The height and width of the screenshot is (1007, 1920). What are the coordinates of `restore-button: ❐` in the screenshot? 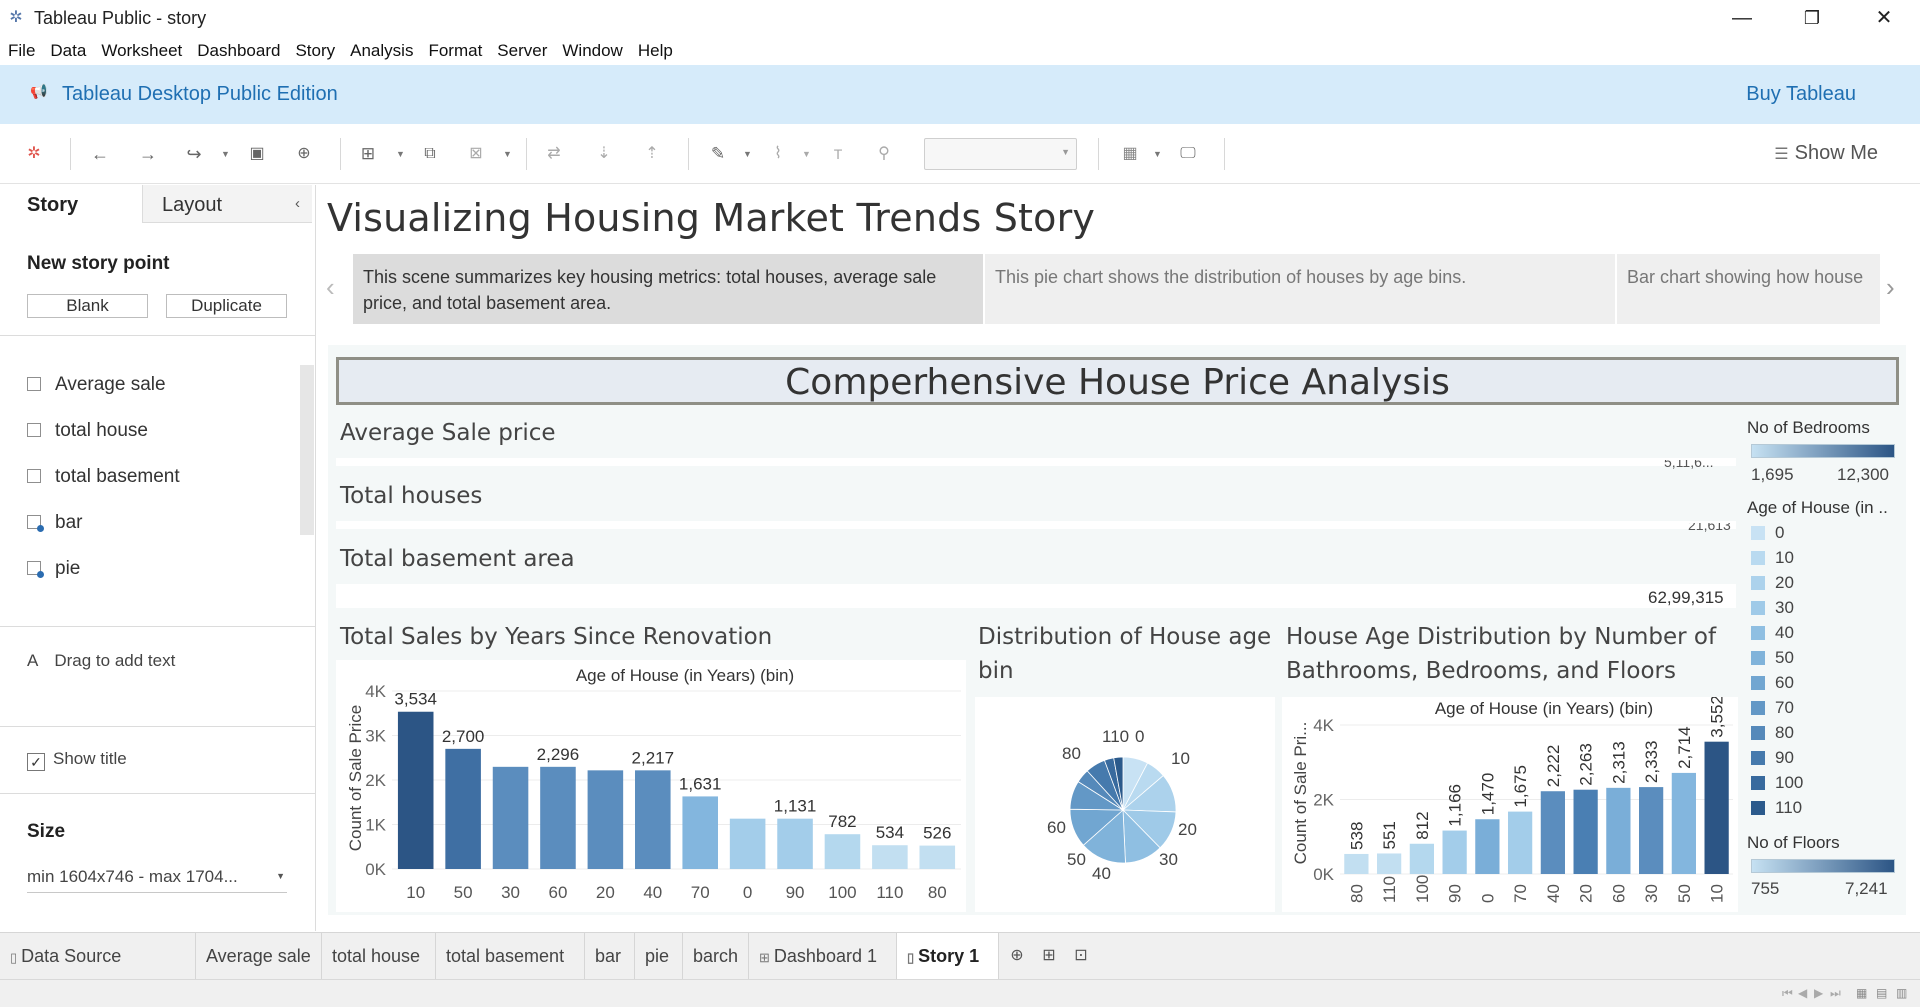 It's located at (1812, 18).